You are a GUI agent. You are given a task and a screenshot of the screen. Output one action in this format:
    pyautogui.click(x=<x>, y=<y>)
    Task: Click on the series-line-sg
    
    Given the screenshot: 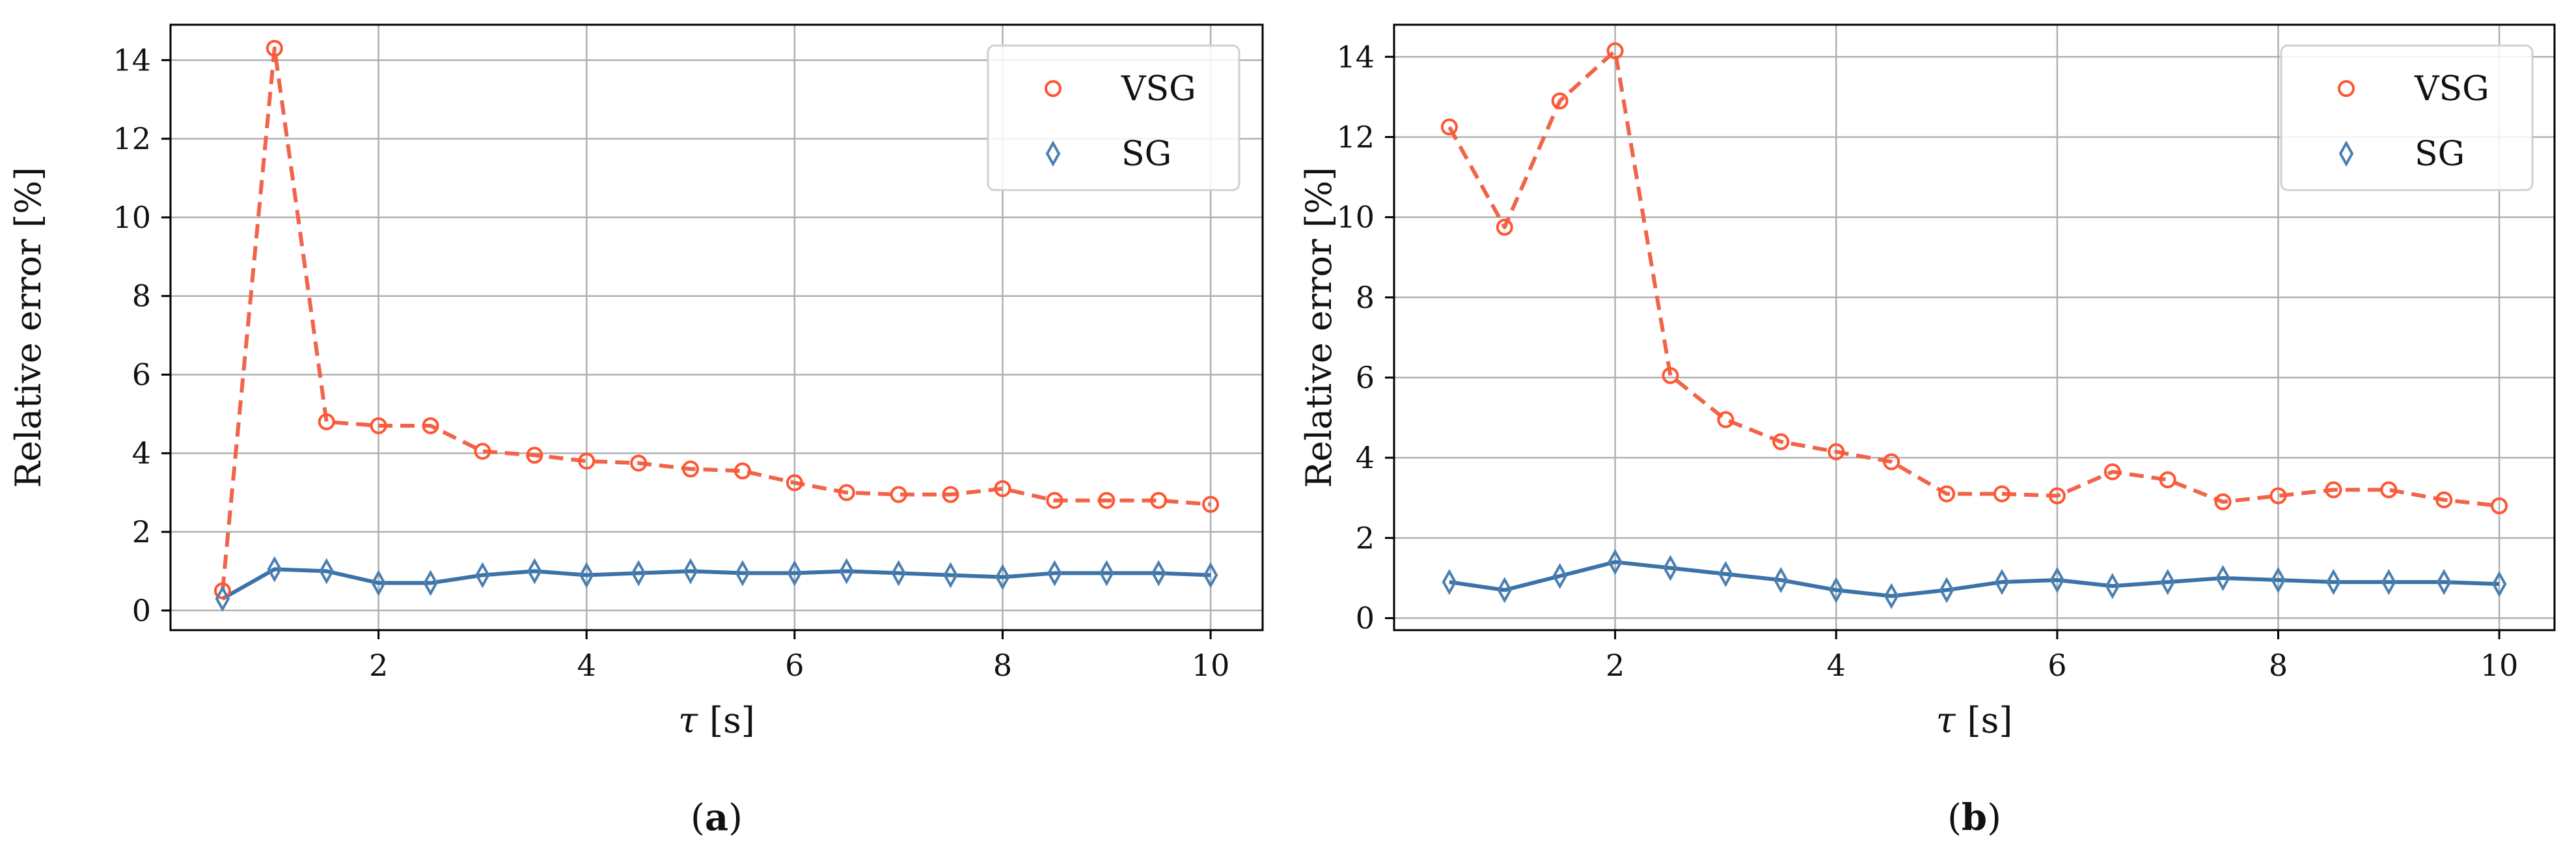 What is the action you would take?
    pyautogui.click(x=1974, y=579)
    